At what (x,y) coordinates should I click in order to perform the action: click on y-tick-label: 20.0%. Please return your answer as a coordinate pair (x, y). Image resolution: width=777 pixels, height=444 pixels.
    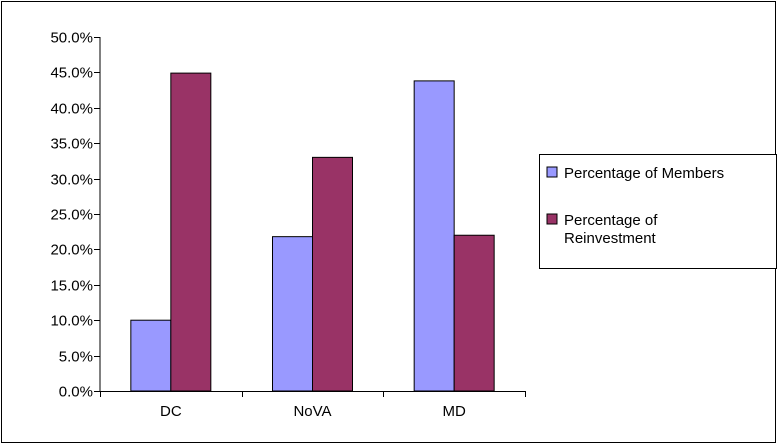
    Looking at the image, I should click on (71, 250).